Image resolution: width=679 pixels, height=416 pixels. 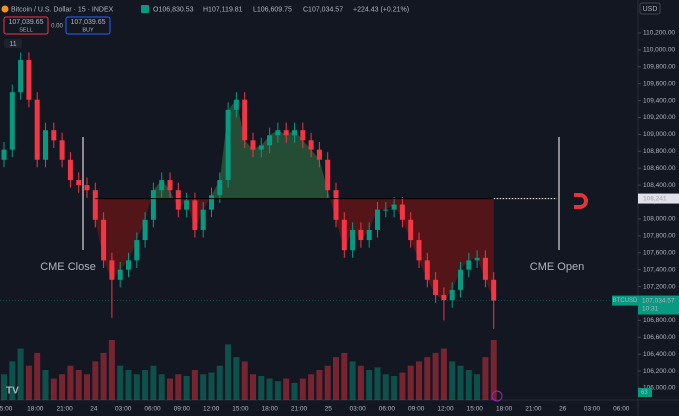 I want to click on currency-box, so click(x=650, y=8).